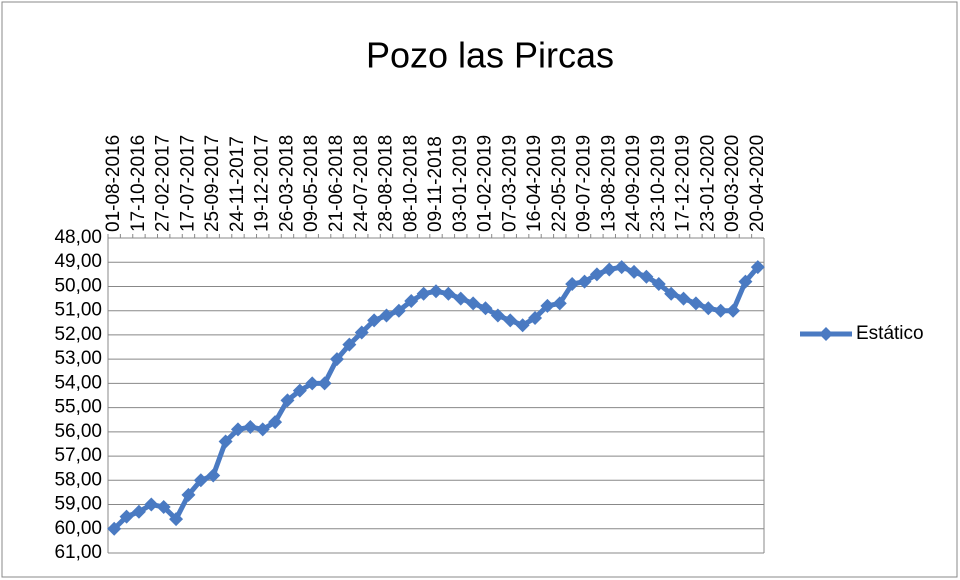 The height and width of the screenshot is (580, 960). What do you see at coordinates (311, 183) in the screenshot?
I see `x-tick-label: 09-05-2018` at bounding box center [311, 183].